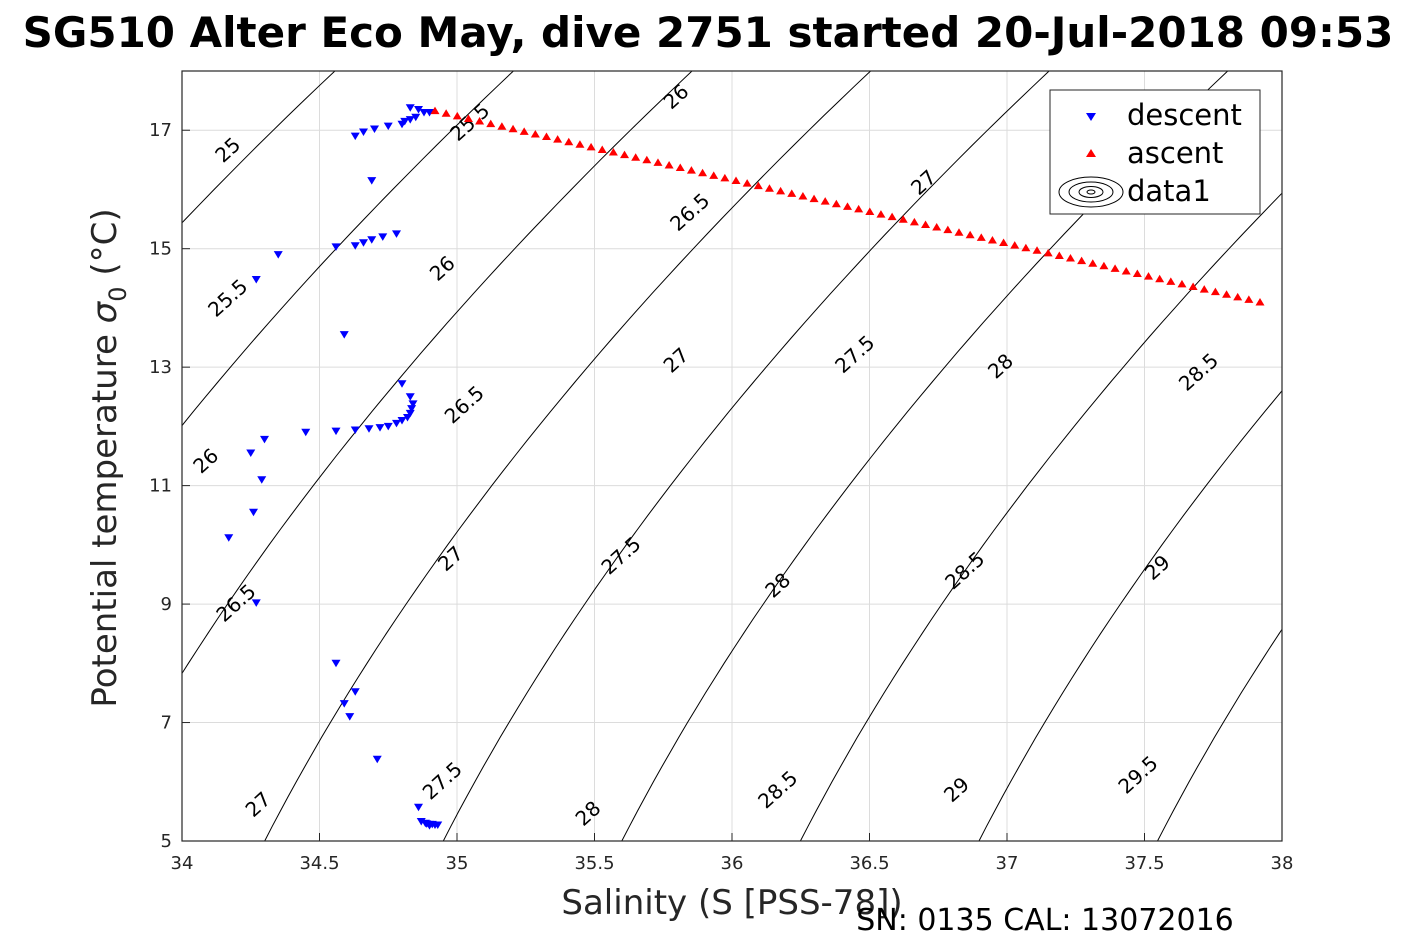 The width and height of the screenshot is (1417, 945). What do you see at coordinates (118, 293) in the screenshot?
I see `y-axis-label-subscript: 0` at bounding box center [118, 293].